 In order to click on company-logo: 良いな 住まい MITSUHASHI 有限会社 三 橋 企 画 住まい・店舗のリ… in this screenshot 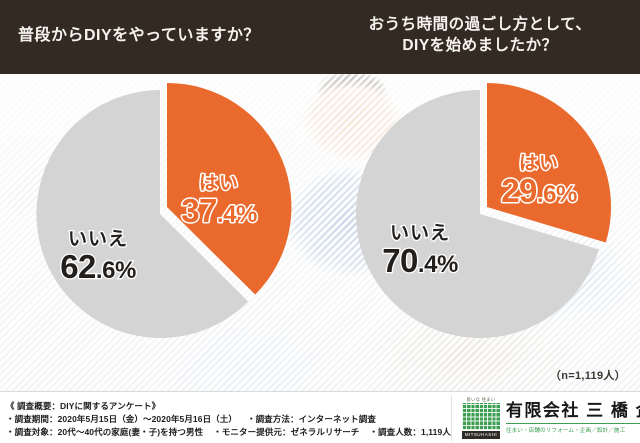, I will do `click(545, 418)`.